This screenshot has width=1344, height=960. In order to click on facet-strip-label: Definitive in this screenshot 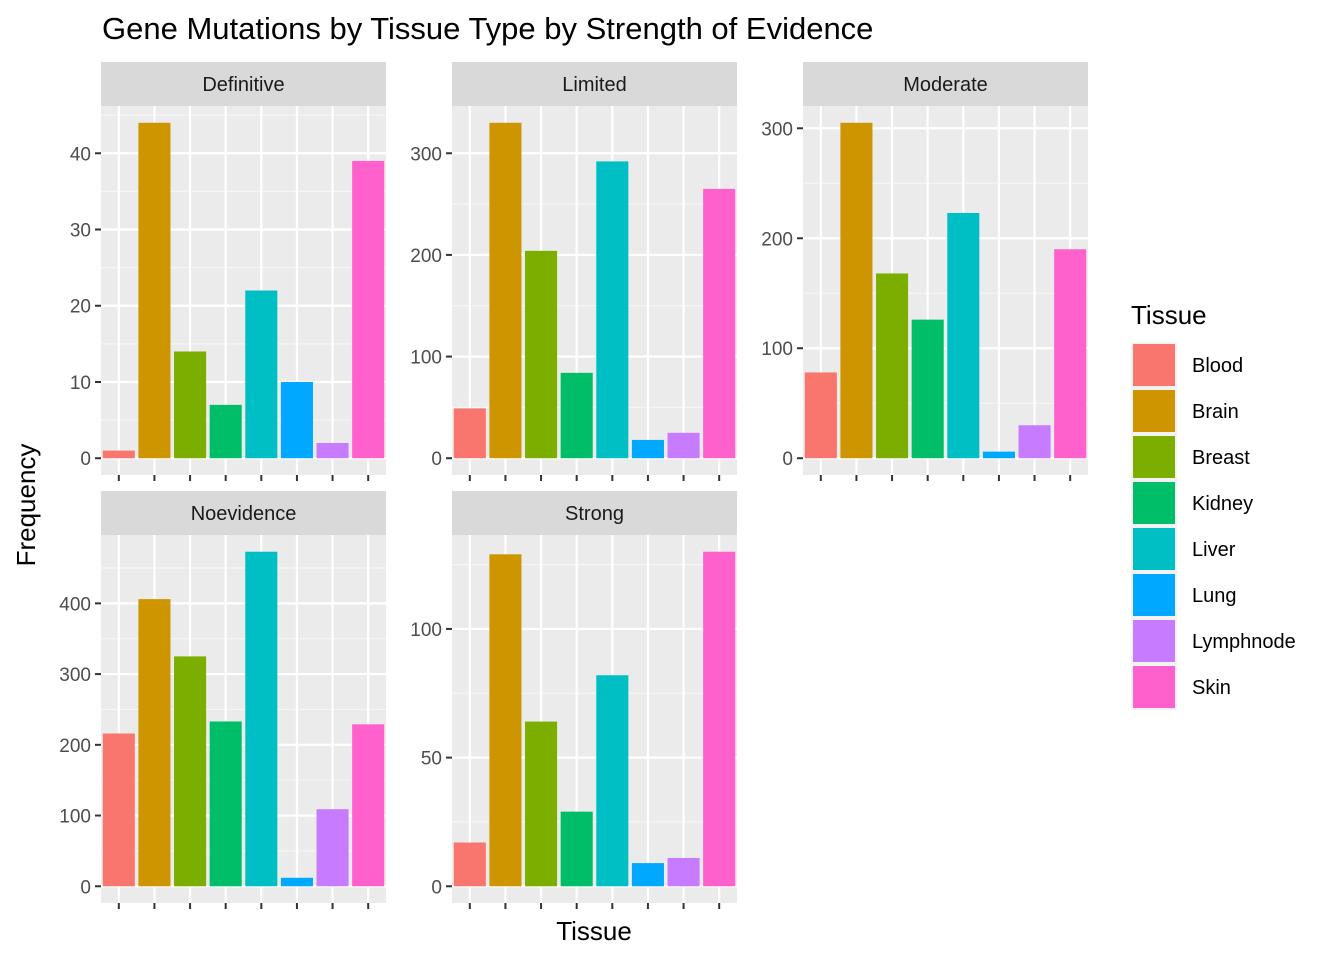, I will do `click(243, 85)`.